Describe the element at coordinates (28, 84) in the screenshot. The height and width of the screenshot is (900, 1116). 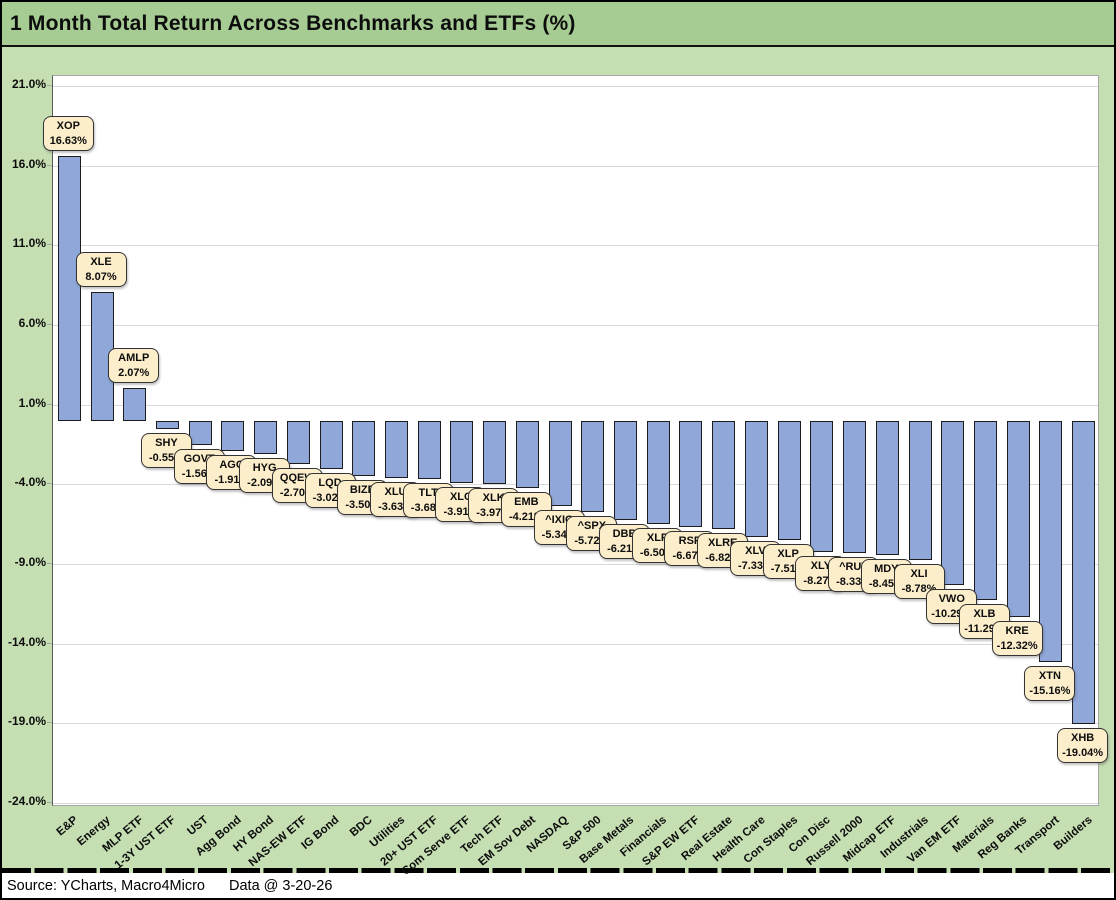
I see `y-axis-label: 21.0%` at that location.